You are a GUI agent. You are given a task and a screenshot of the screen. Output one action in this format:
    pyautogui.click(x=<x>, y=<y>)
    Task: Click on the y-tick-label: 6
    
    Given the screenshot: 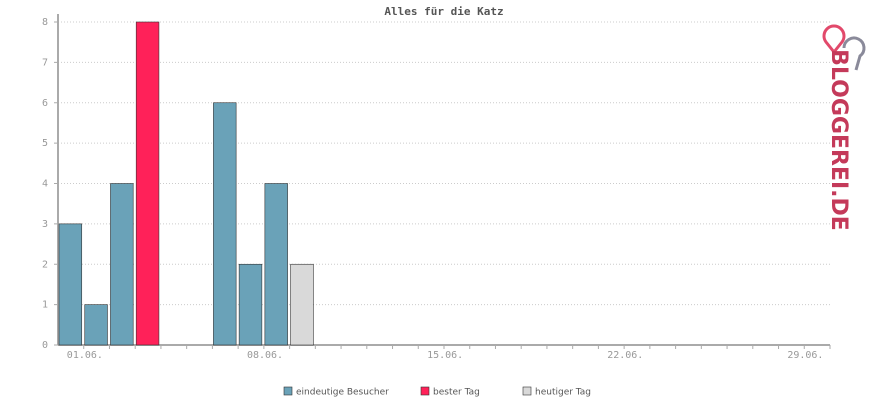 What is the action you would take?
    pyautogui.click(x=45, y=103)
    